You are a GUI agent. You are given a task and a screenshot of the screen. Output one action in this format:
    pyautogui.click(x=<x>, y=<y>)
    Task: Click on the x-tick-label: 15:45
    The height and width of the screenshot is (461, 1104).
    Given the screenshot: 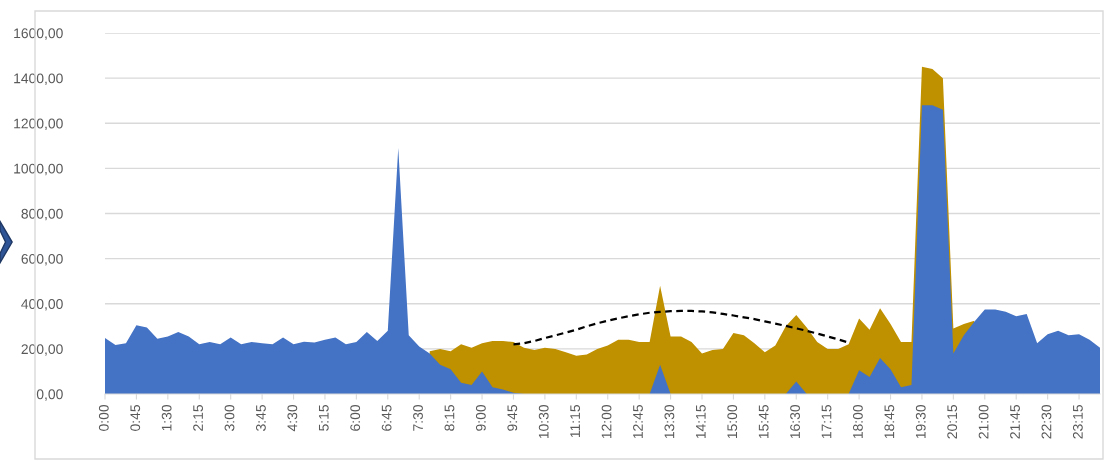 What is the action you would take?
    pyautogui.click(x=763, y=422)
    